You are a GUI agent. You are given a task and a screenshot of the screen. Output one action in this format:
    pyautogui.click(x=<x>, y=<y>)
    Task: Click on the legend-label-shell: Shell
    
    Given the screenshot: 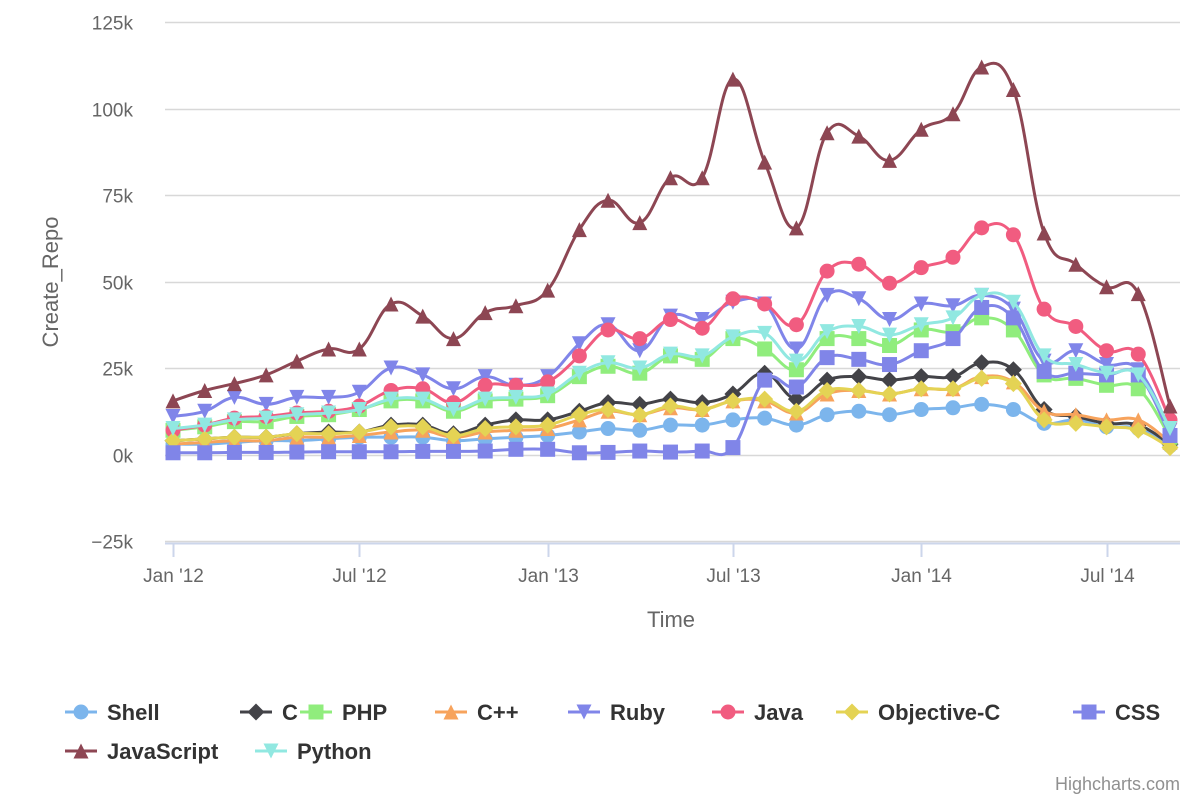 What is the action you would take?
    pyautogui.click(x=133, y=712)
    